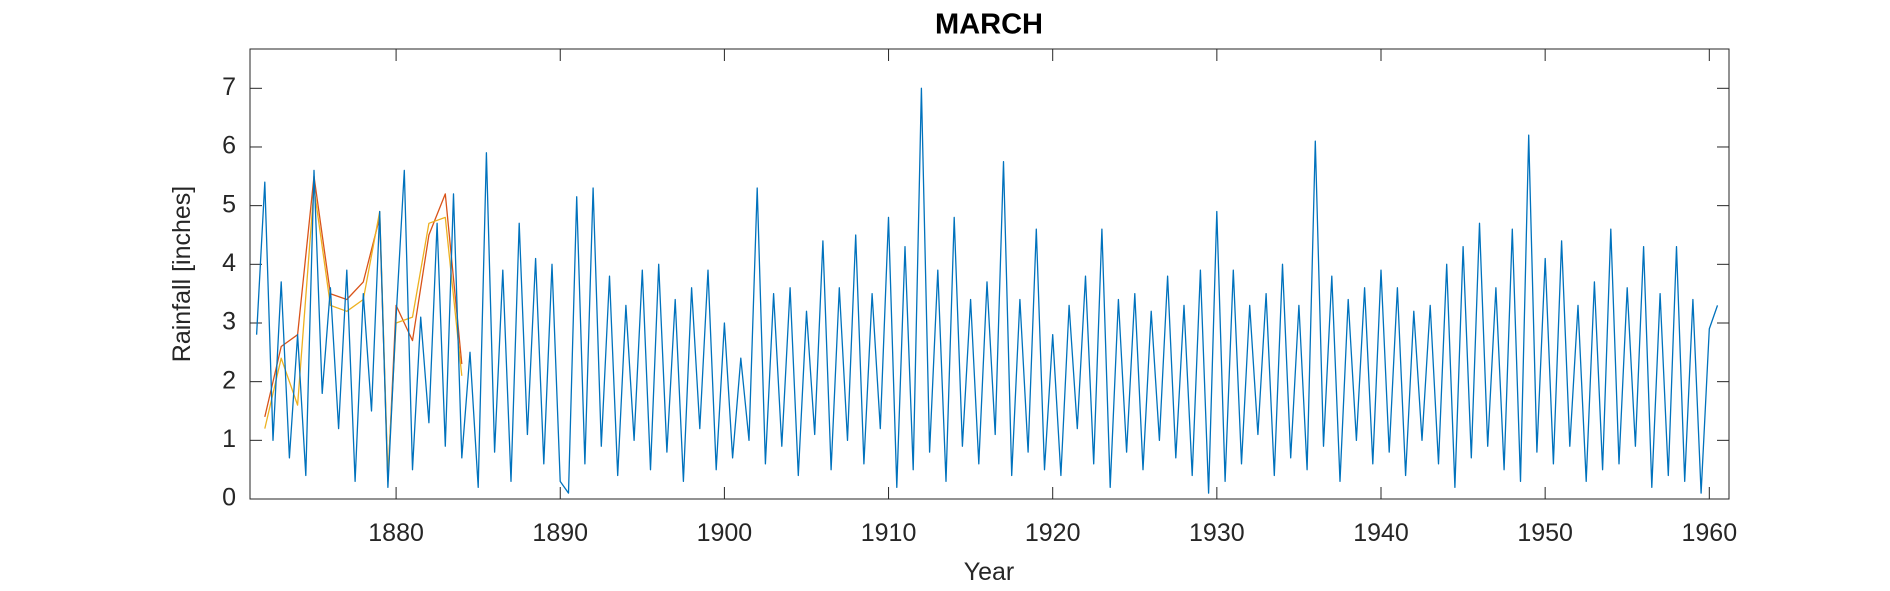 The image size is (1890, 591). Describe the element at coordinates (396, 533) in the screenshot. I see `x-tick-label: 1880` at that location.